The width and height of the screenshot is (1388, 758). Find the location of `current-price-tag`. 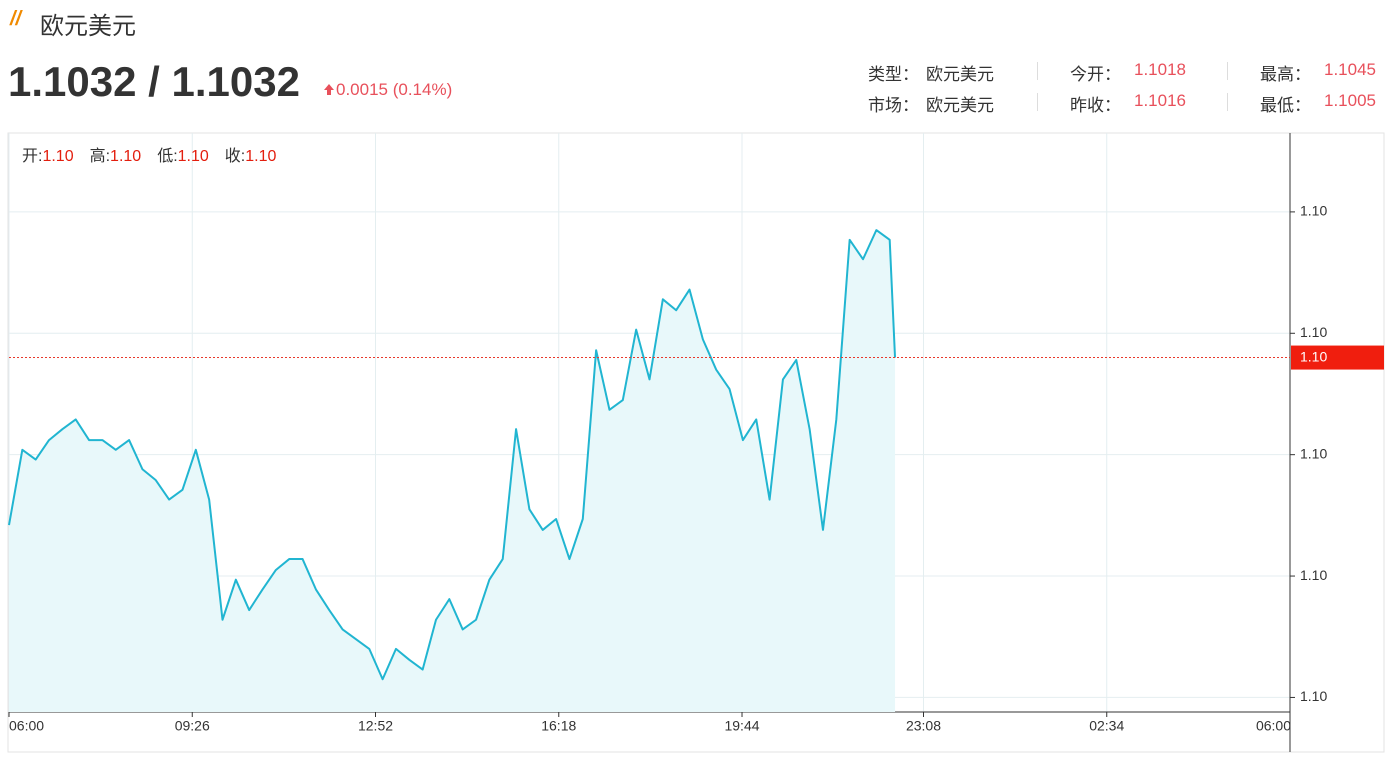

current-price-tag is located at coordinates (1337, 357).